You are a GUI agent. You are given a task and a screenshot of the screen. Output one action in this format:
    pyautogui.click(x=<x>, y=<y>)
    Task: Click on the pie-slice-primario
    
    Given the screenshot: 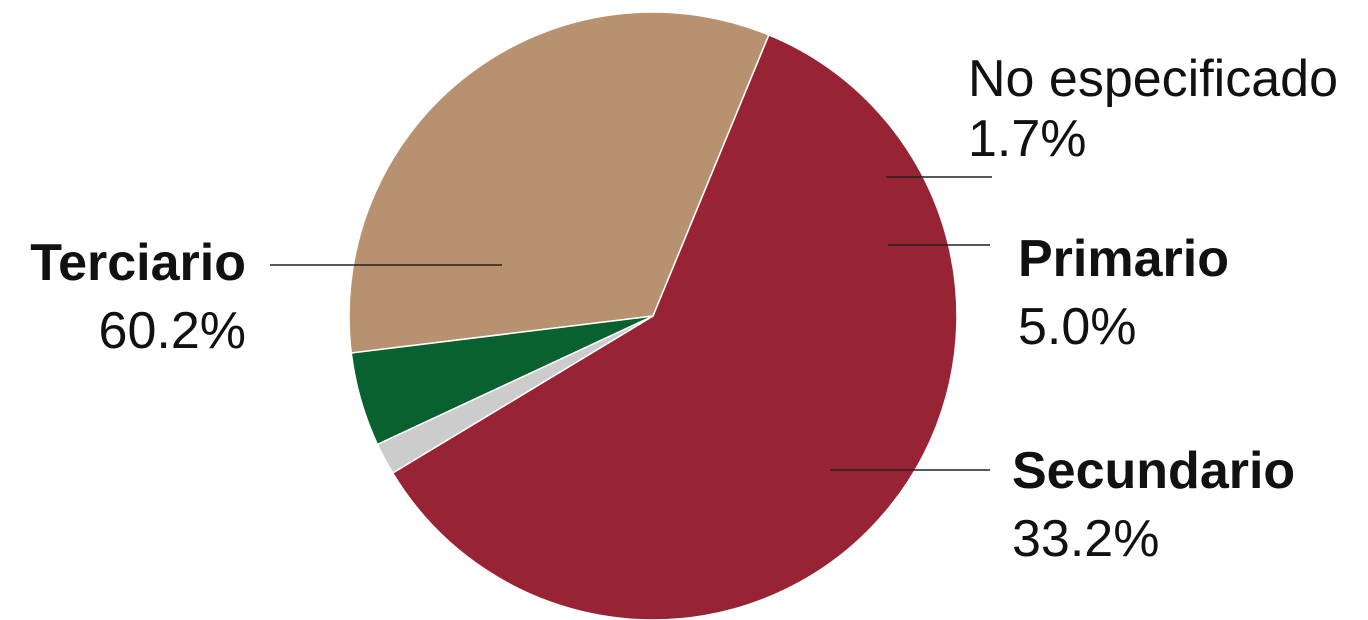 What is the action you would take?
    pyautogui.click(x=502, y=380)
    